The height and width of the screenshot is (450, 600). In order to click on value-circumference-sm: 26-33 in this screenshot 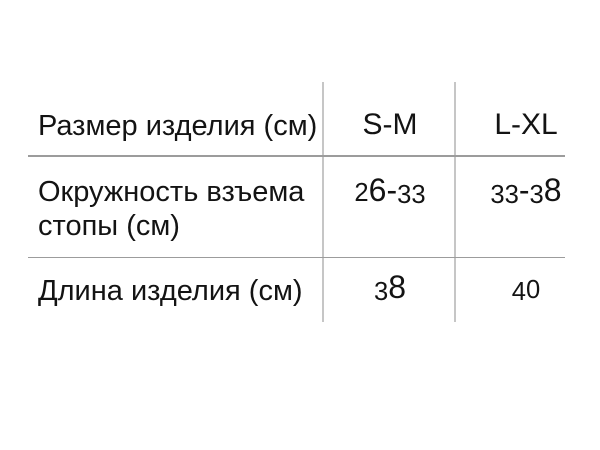, I will do `click(390, 191)`.